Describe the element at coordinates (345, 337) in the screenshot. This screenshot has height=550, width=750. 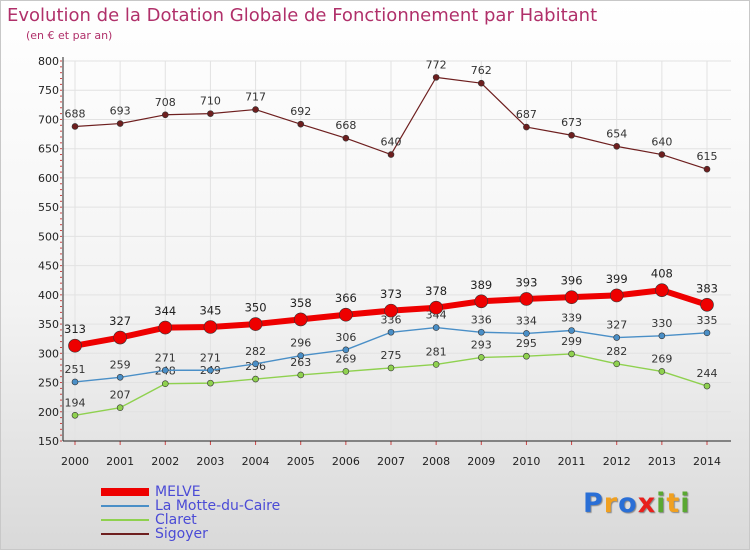
I see `data-label-la-motte-du-caire: 306` at that location.